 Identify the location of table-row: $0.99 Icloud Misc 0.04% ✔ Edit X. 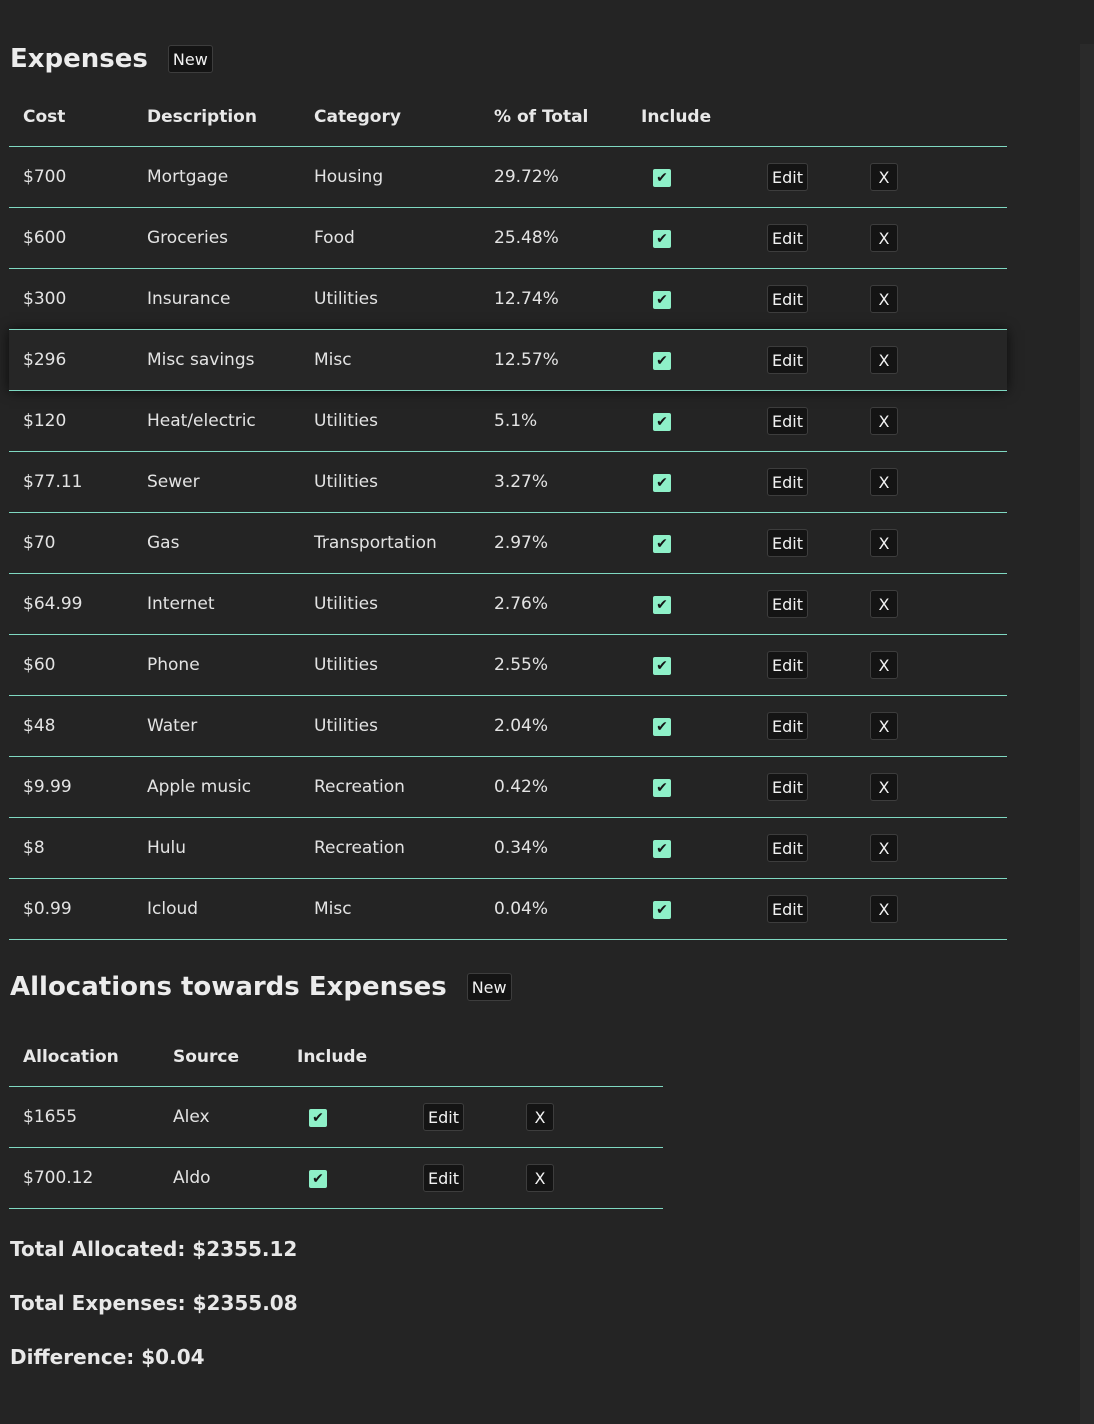
(508, 909).